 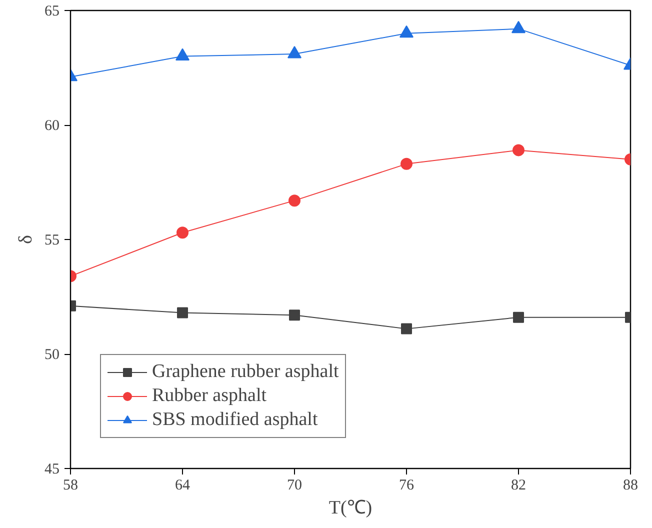 What do you see at coordinates (182, 486) in the screenshot?
I see `x-tick-label: 64` at bounding box center [182, 486].